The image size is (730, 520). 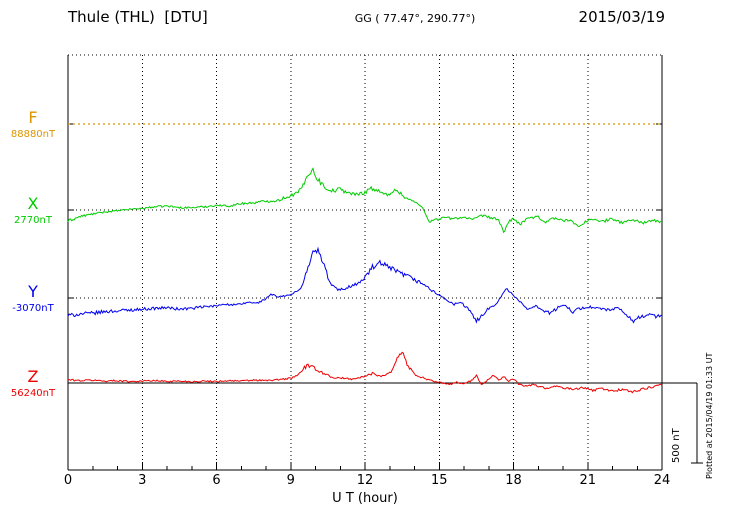 I want to click on trace-label-X: X 2770nT, so click(x=33, y=211).